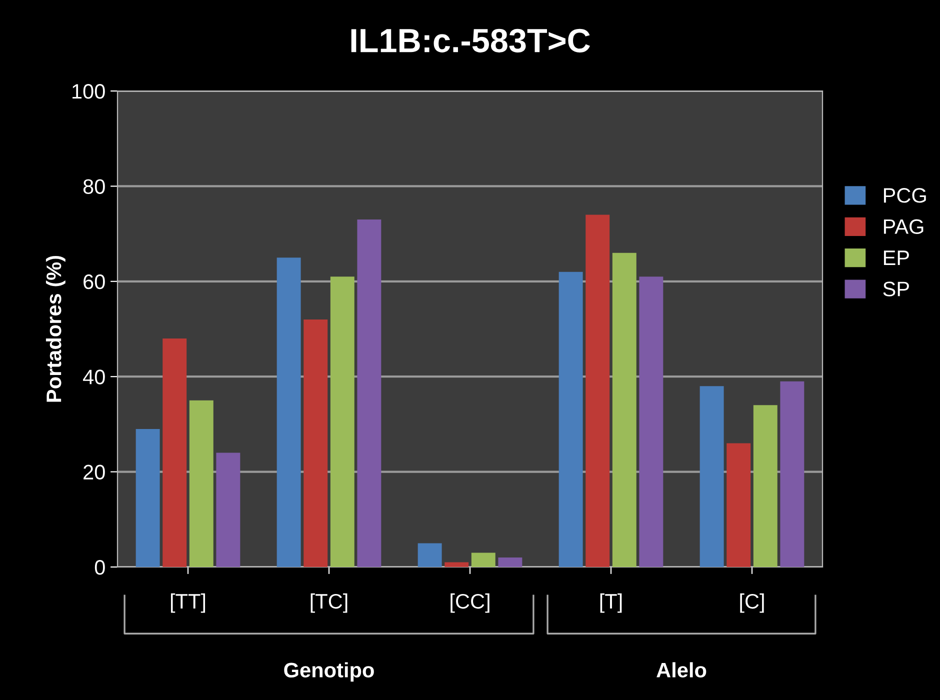 This screenshot has height=700, width=940. What do you see at coordinates (329, 672) in the screenshot?
I see `text: Genotipo` at bounding box center [329, 672].